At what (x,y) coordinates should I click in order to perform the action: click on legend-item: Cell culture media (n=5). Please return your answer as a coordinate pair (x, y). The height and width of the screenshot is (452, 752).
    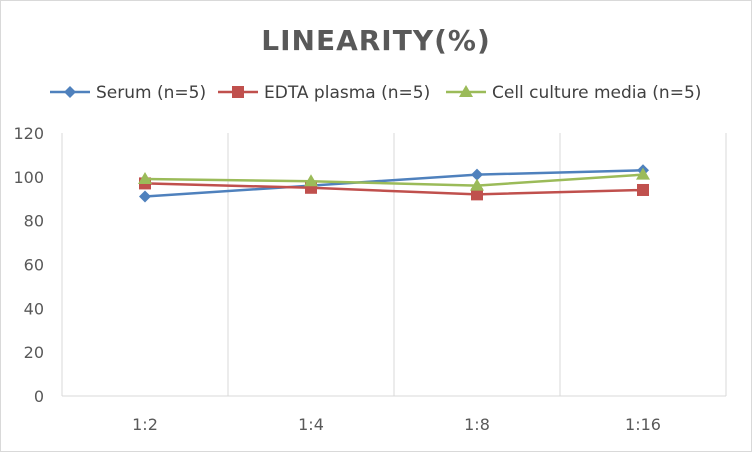
    Looking at the image, I should click on (573, 93).